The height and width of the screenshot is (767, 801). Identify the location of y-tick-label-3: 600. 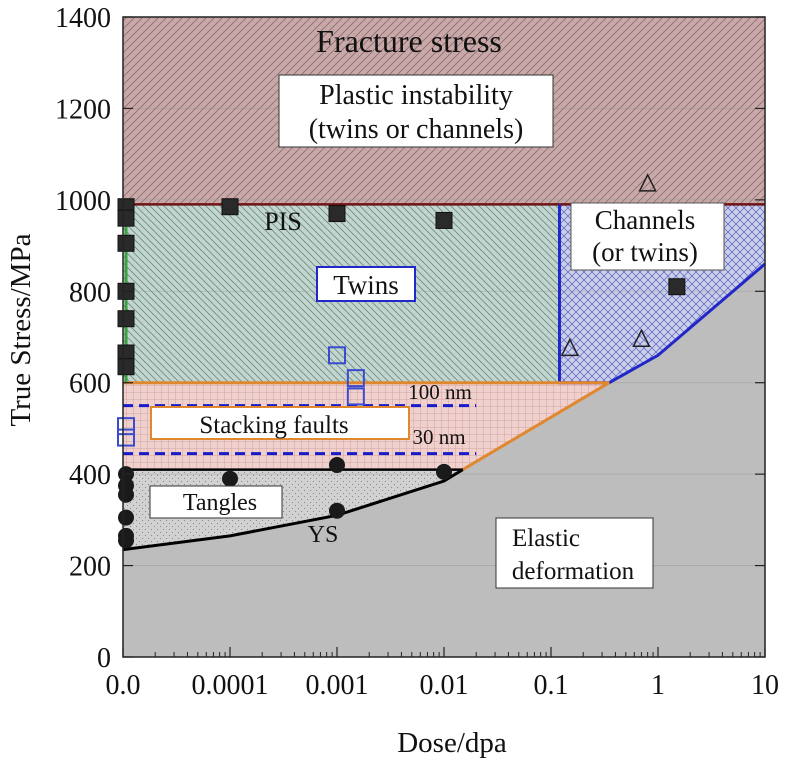
(90, 384).